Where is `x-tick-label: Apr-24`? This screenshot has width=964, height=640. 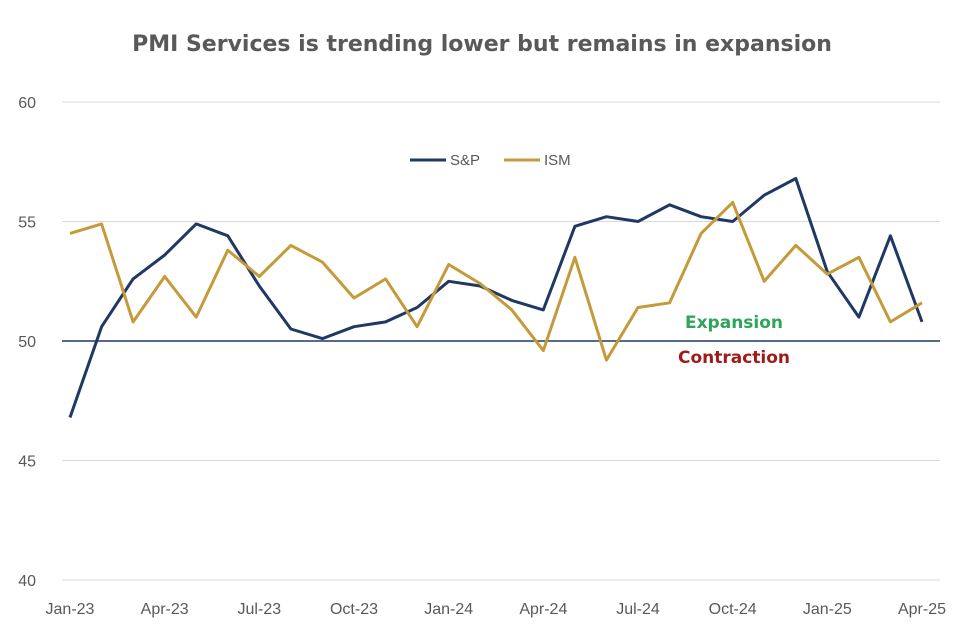 x-tick-label: Apr-24 is located at coordinates (543, 609).